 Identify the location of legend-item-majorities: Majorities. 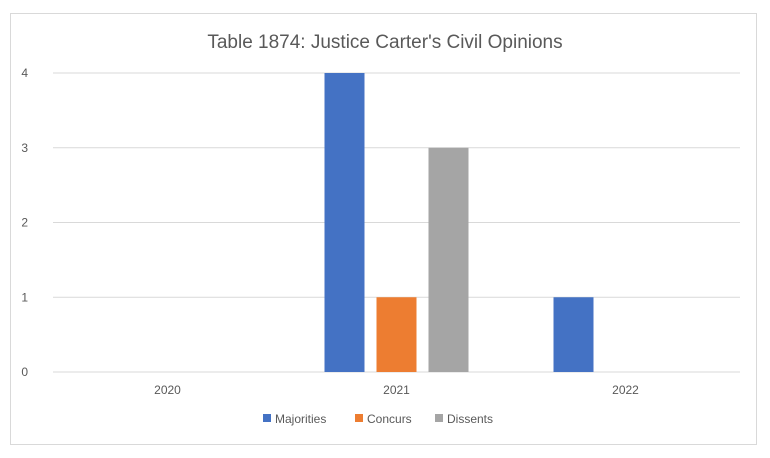
(294, 419).